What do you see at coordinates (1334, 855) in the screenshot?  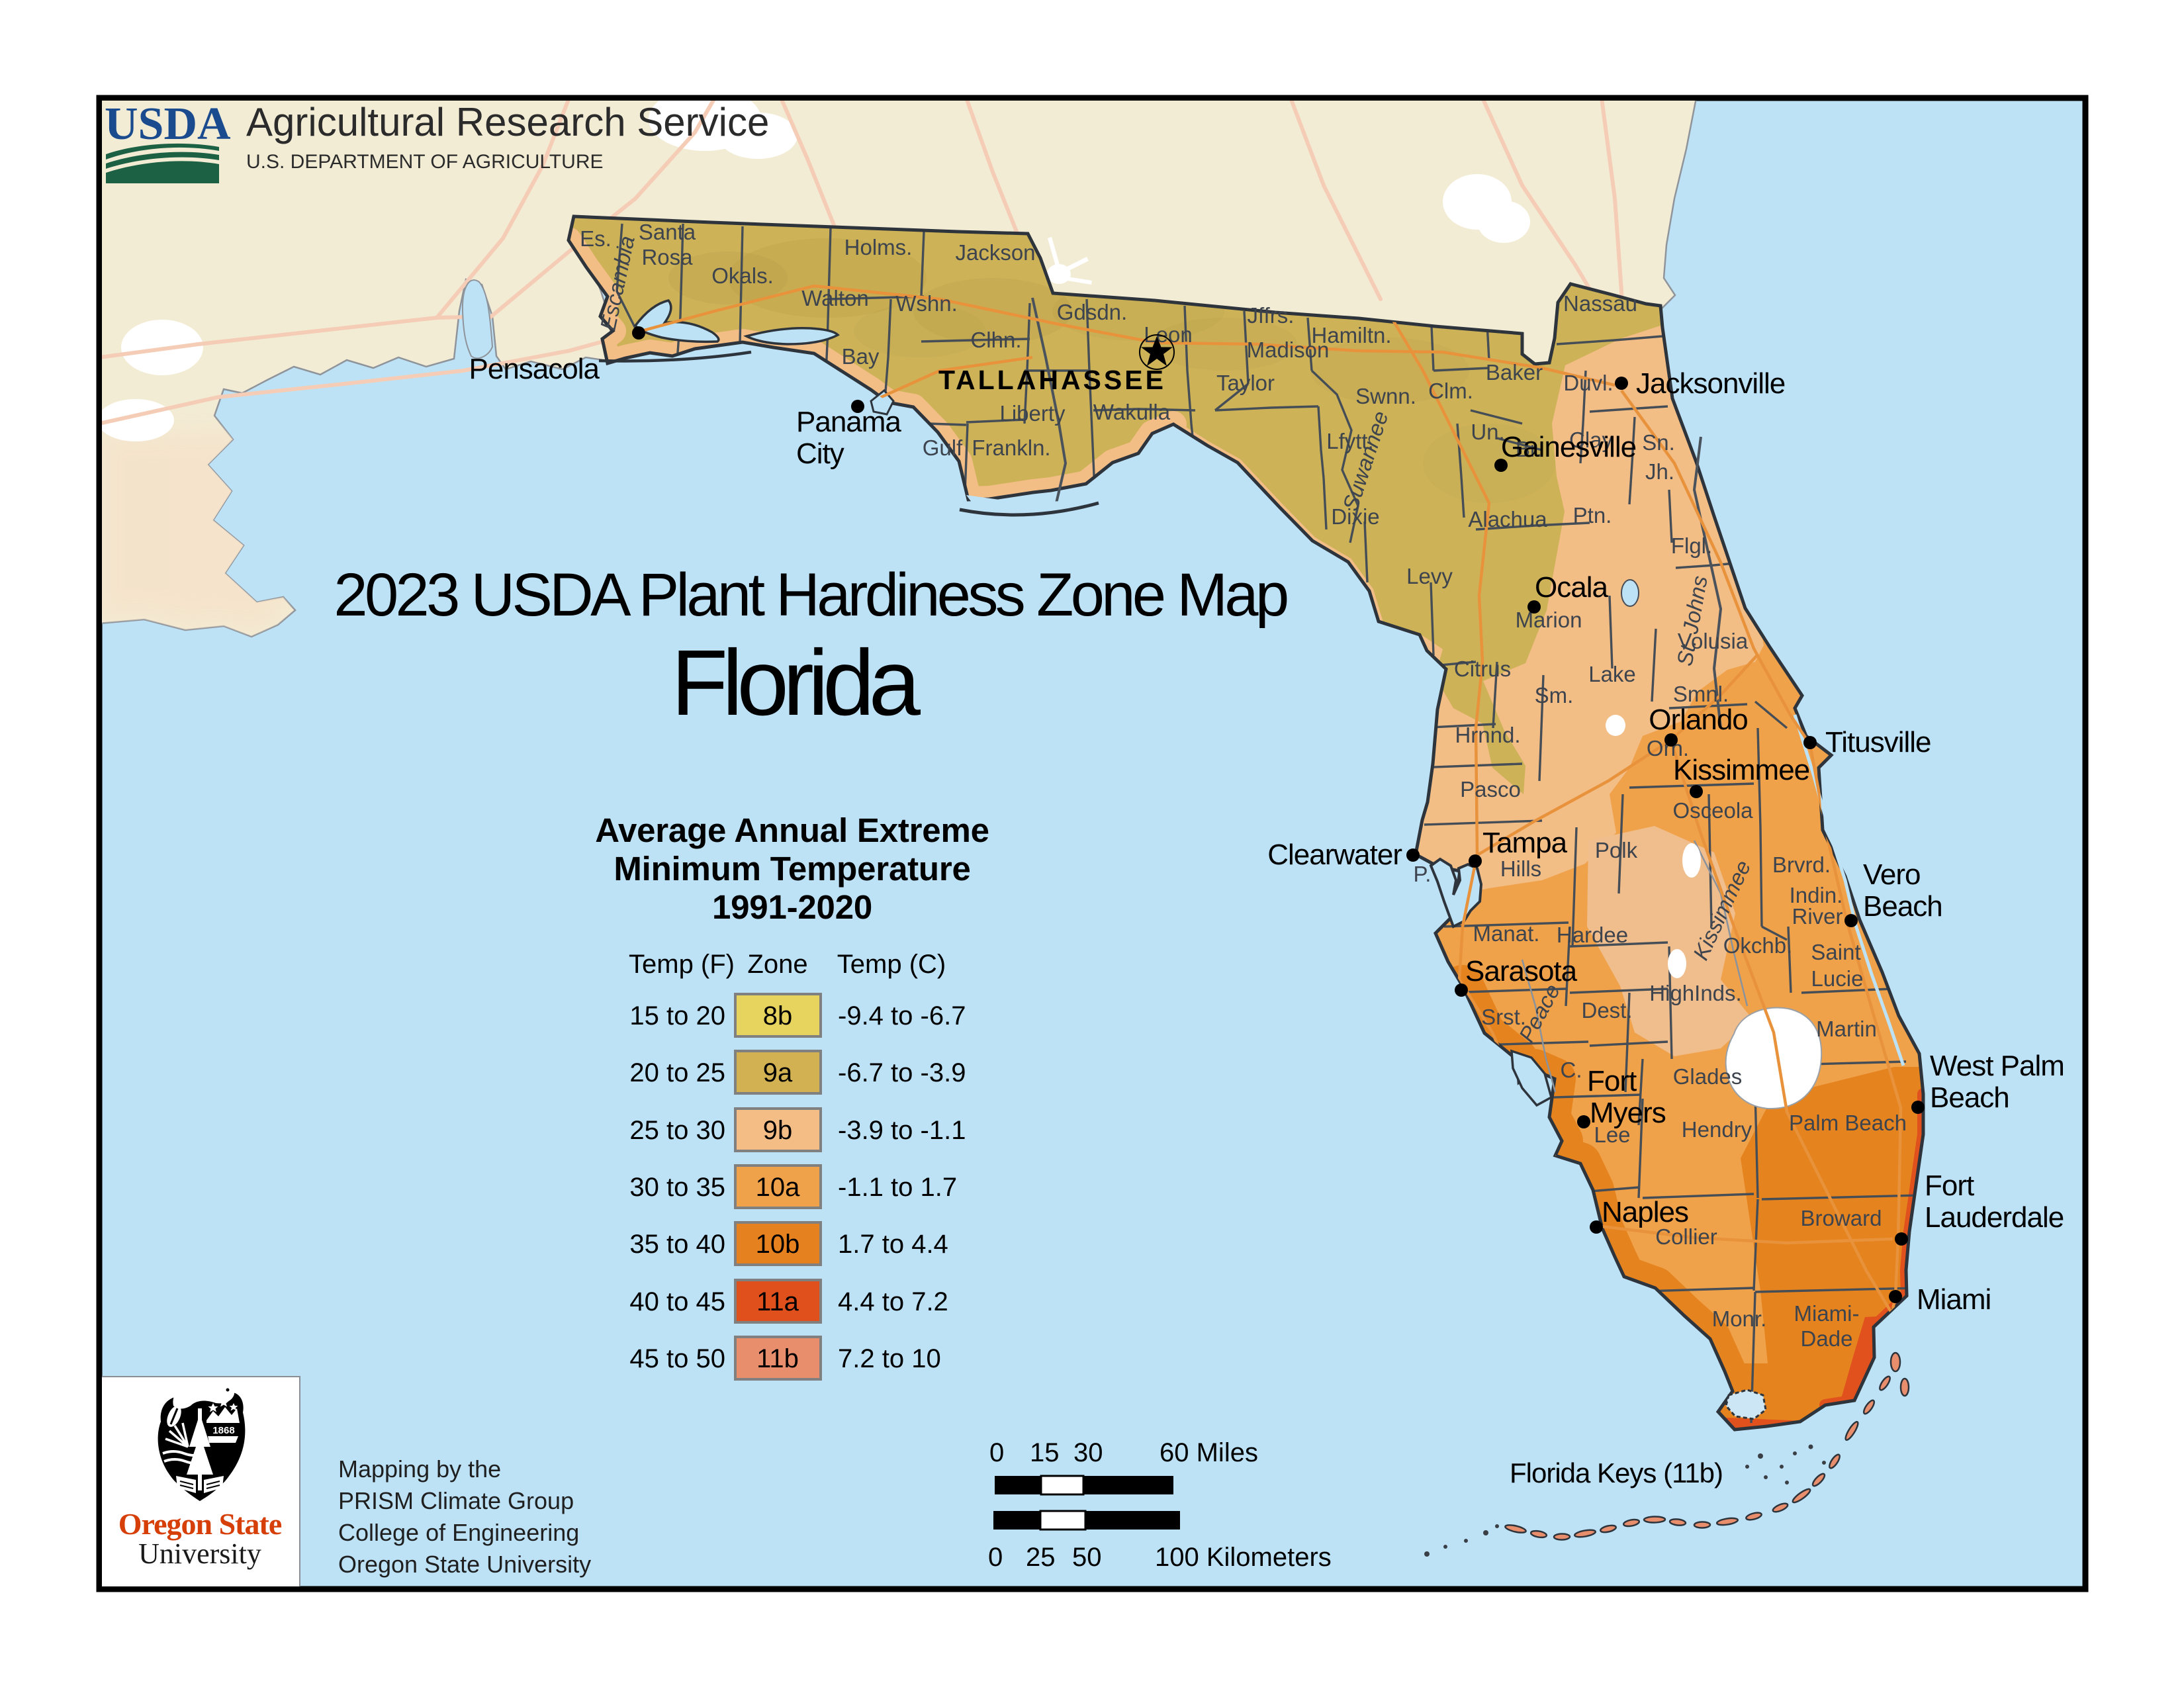 I see `svg-text: Clearwater` at bounding box center [1334, 855].